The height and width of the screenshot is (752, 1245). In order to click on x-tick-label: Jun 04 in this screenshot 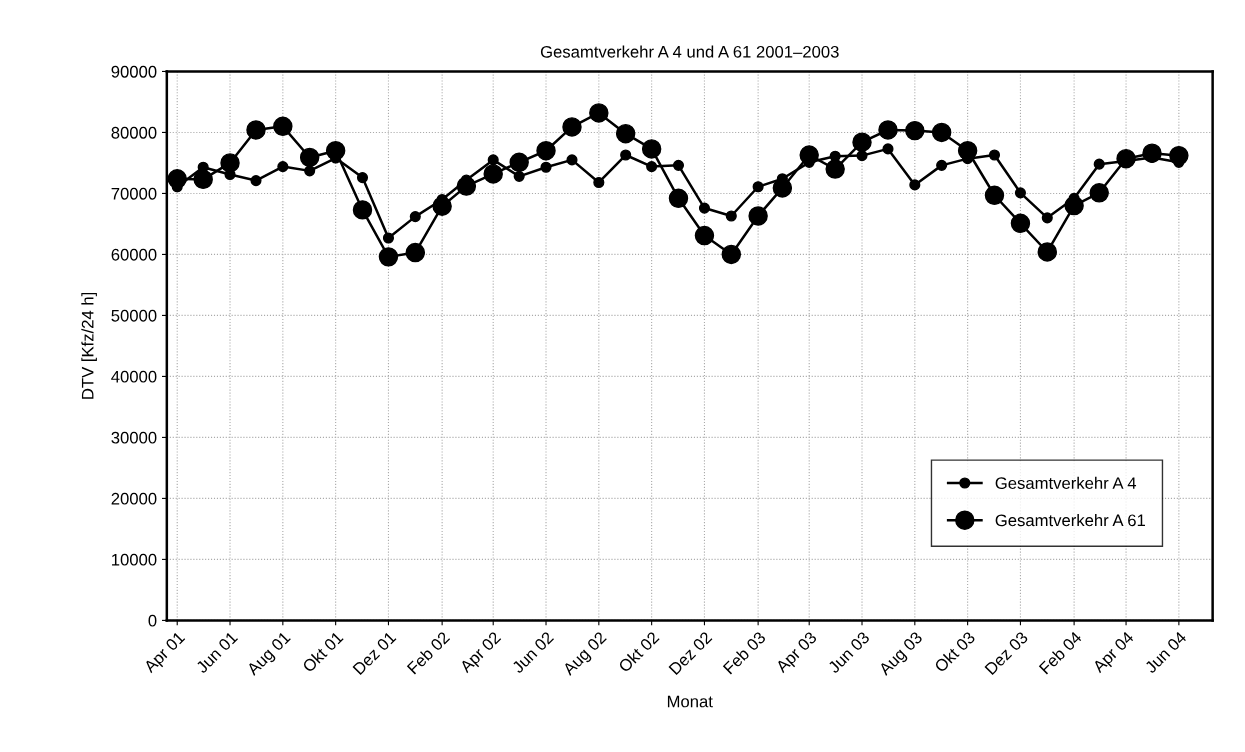, I will do `click(1165, 652)`.